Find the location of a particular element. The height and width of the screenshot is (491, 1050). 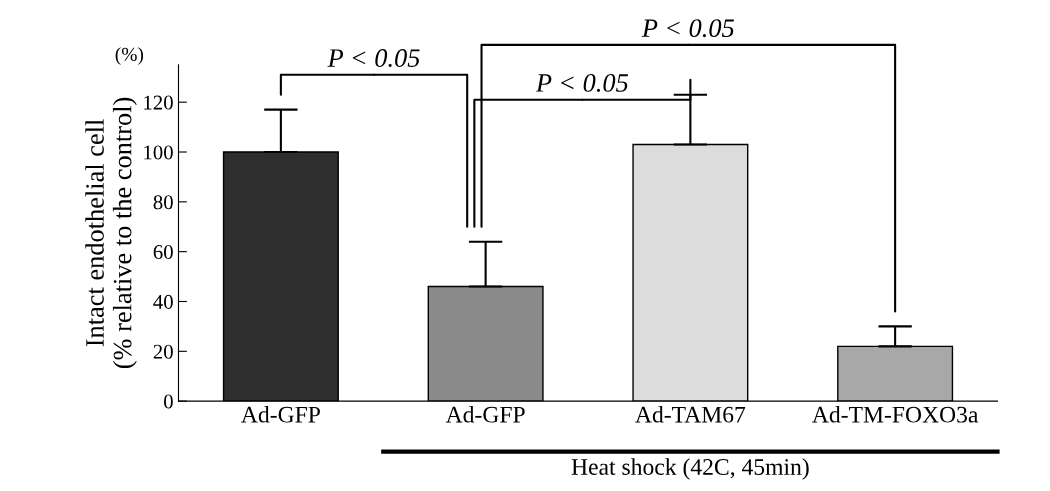

text: Heat shock (42C, 45min) is located at coordinates (690, 469).